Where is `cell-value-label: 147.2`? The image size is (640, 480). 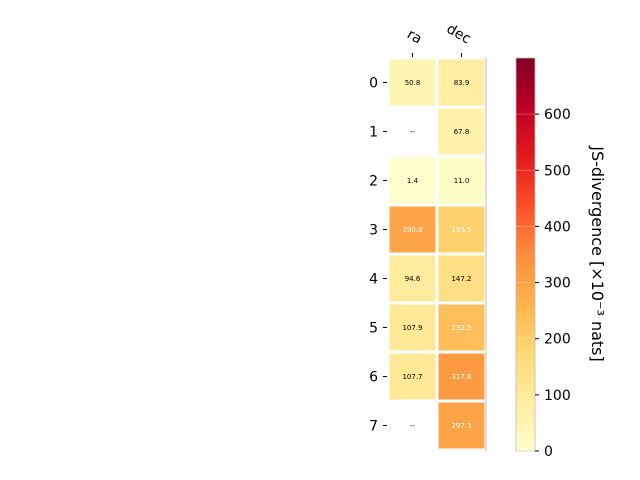
cell-value-label: 147.2 is located at coordinates (461, 279).